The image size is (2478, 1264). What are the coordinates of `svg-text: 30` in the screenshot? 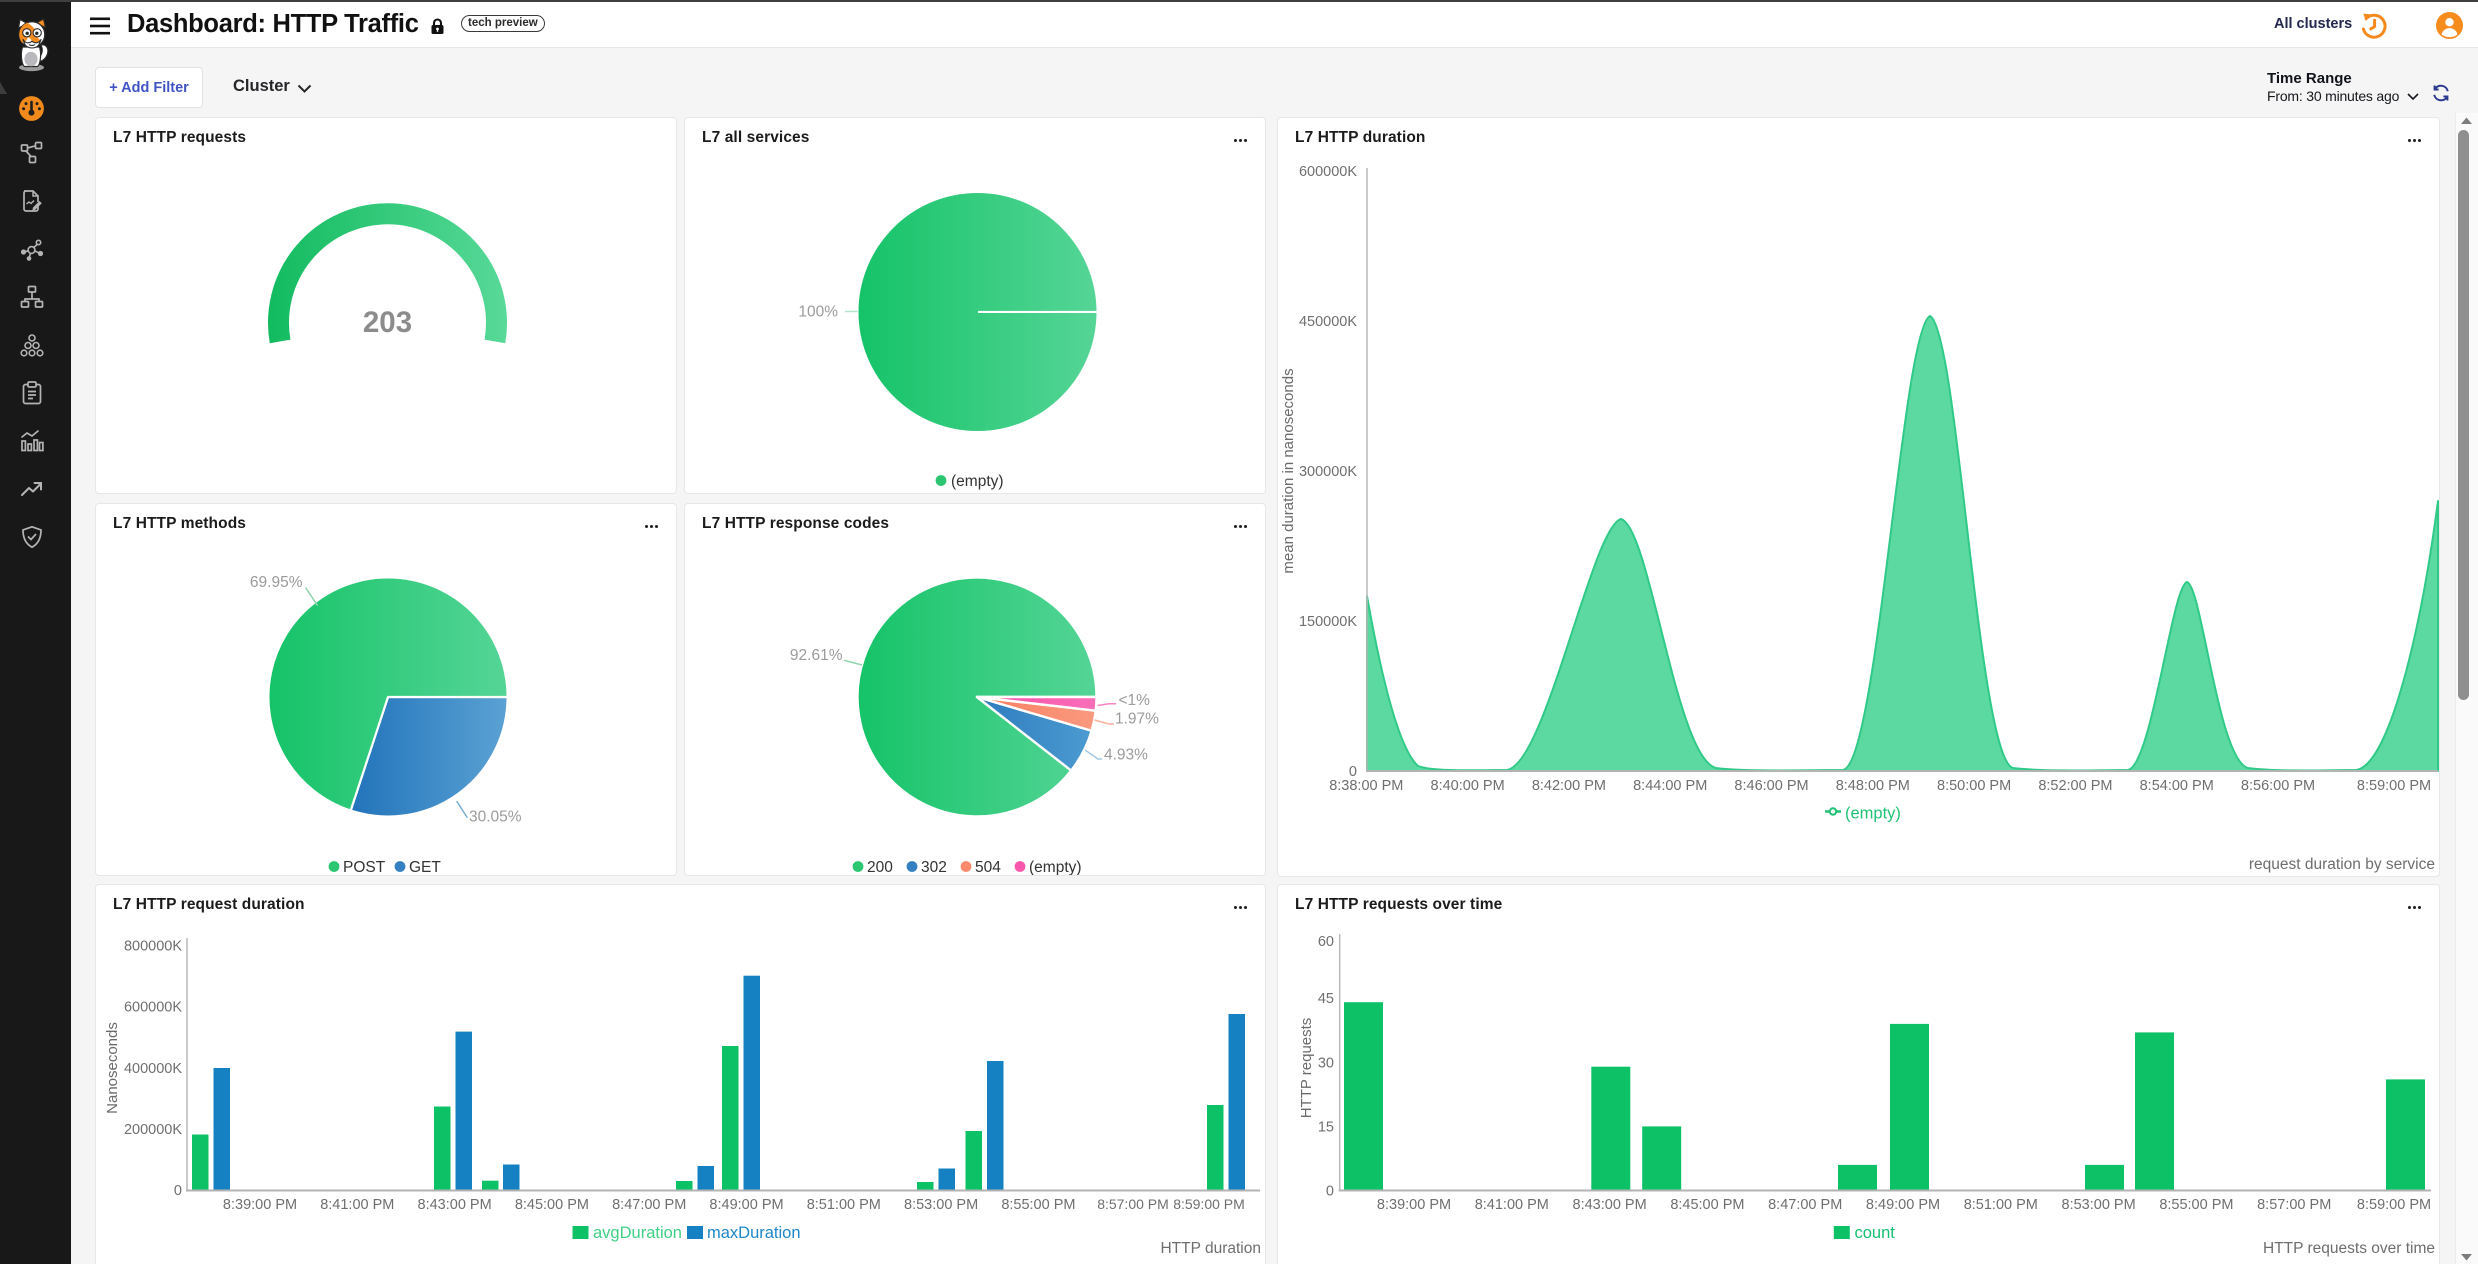 It's located at (1326, 1063).